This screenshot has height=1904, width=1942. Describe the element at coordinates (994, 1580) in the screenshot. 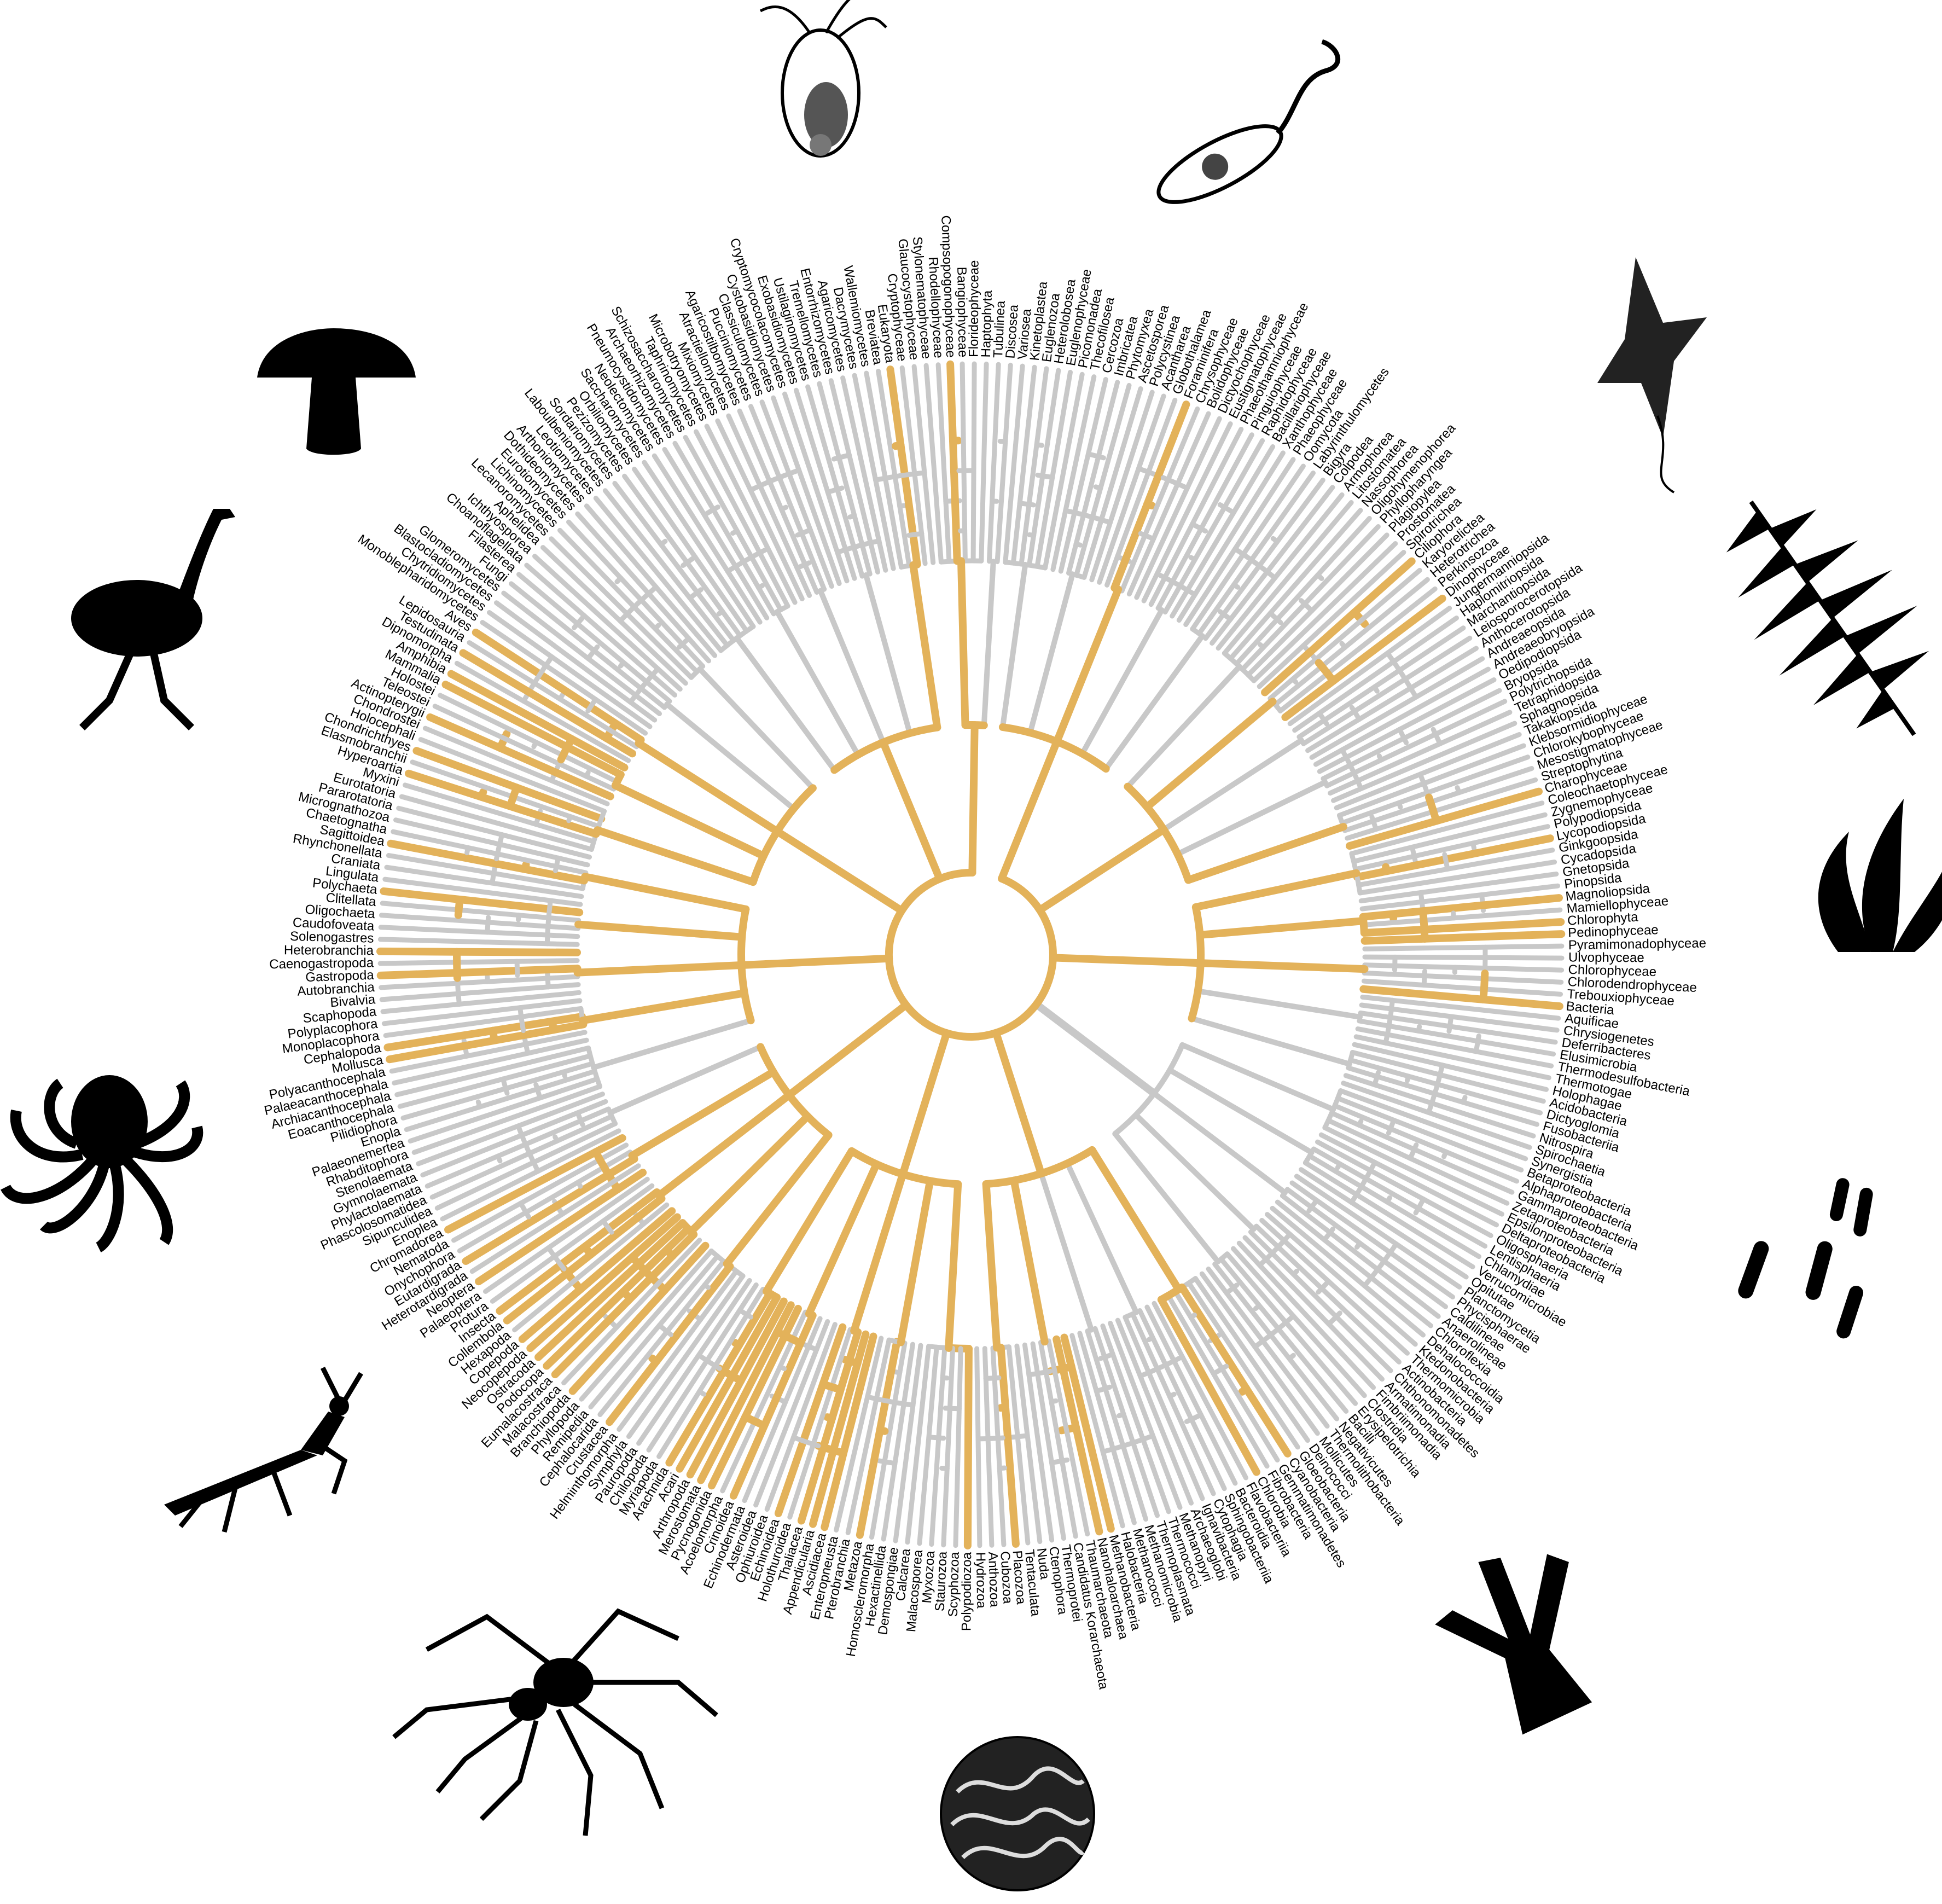

I see `taxon-label: Anthozoa` at that location.